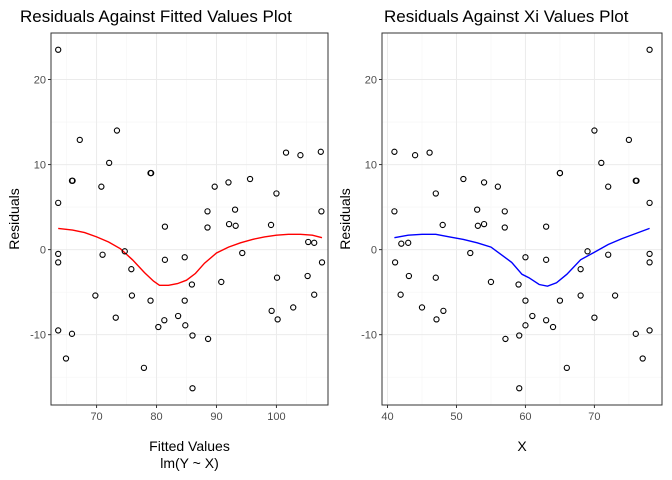  What do you see at coordinates (40, 166) in the screenshot?
I see `y-tick-label: 10` at bounding box center [40, 166].